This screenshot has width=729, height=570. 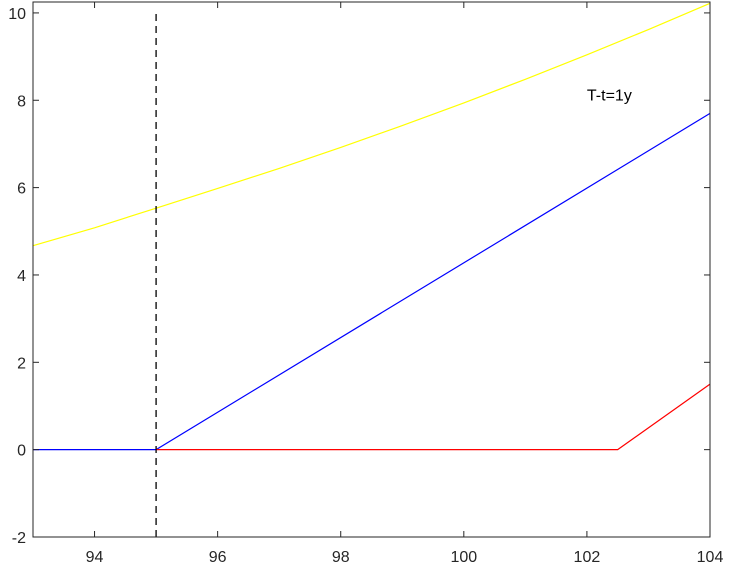 What do you see at coordinates (218, 557) in the screenshot?
I see `x-tick-label: 96` at bounding box center [218, 557].